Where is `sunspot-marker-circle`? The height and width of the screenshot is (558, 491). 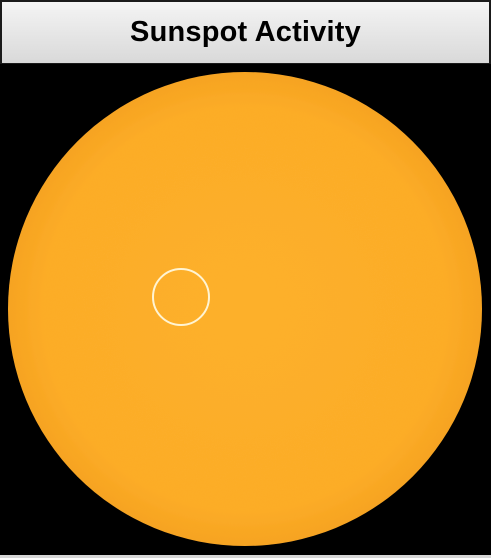
sunspot-marker-circle is located at coordinates (181, 297).